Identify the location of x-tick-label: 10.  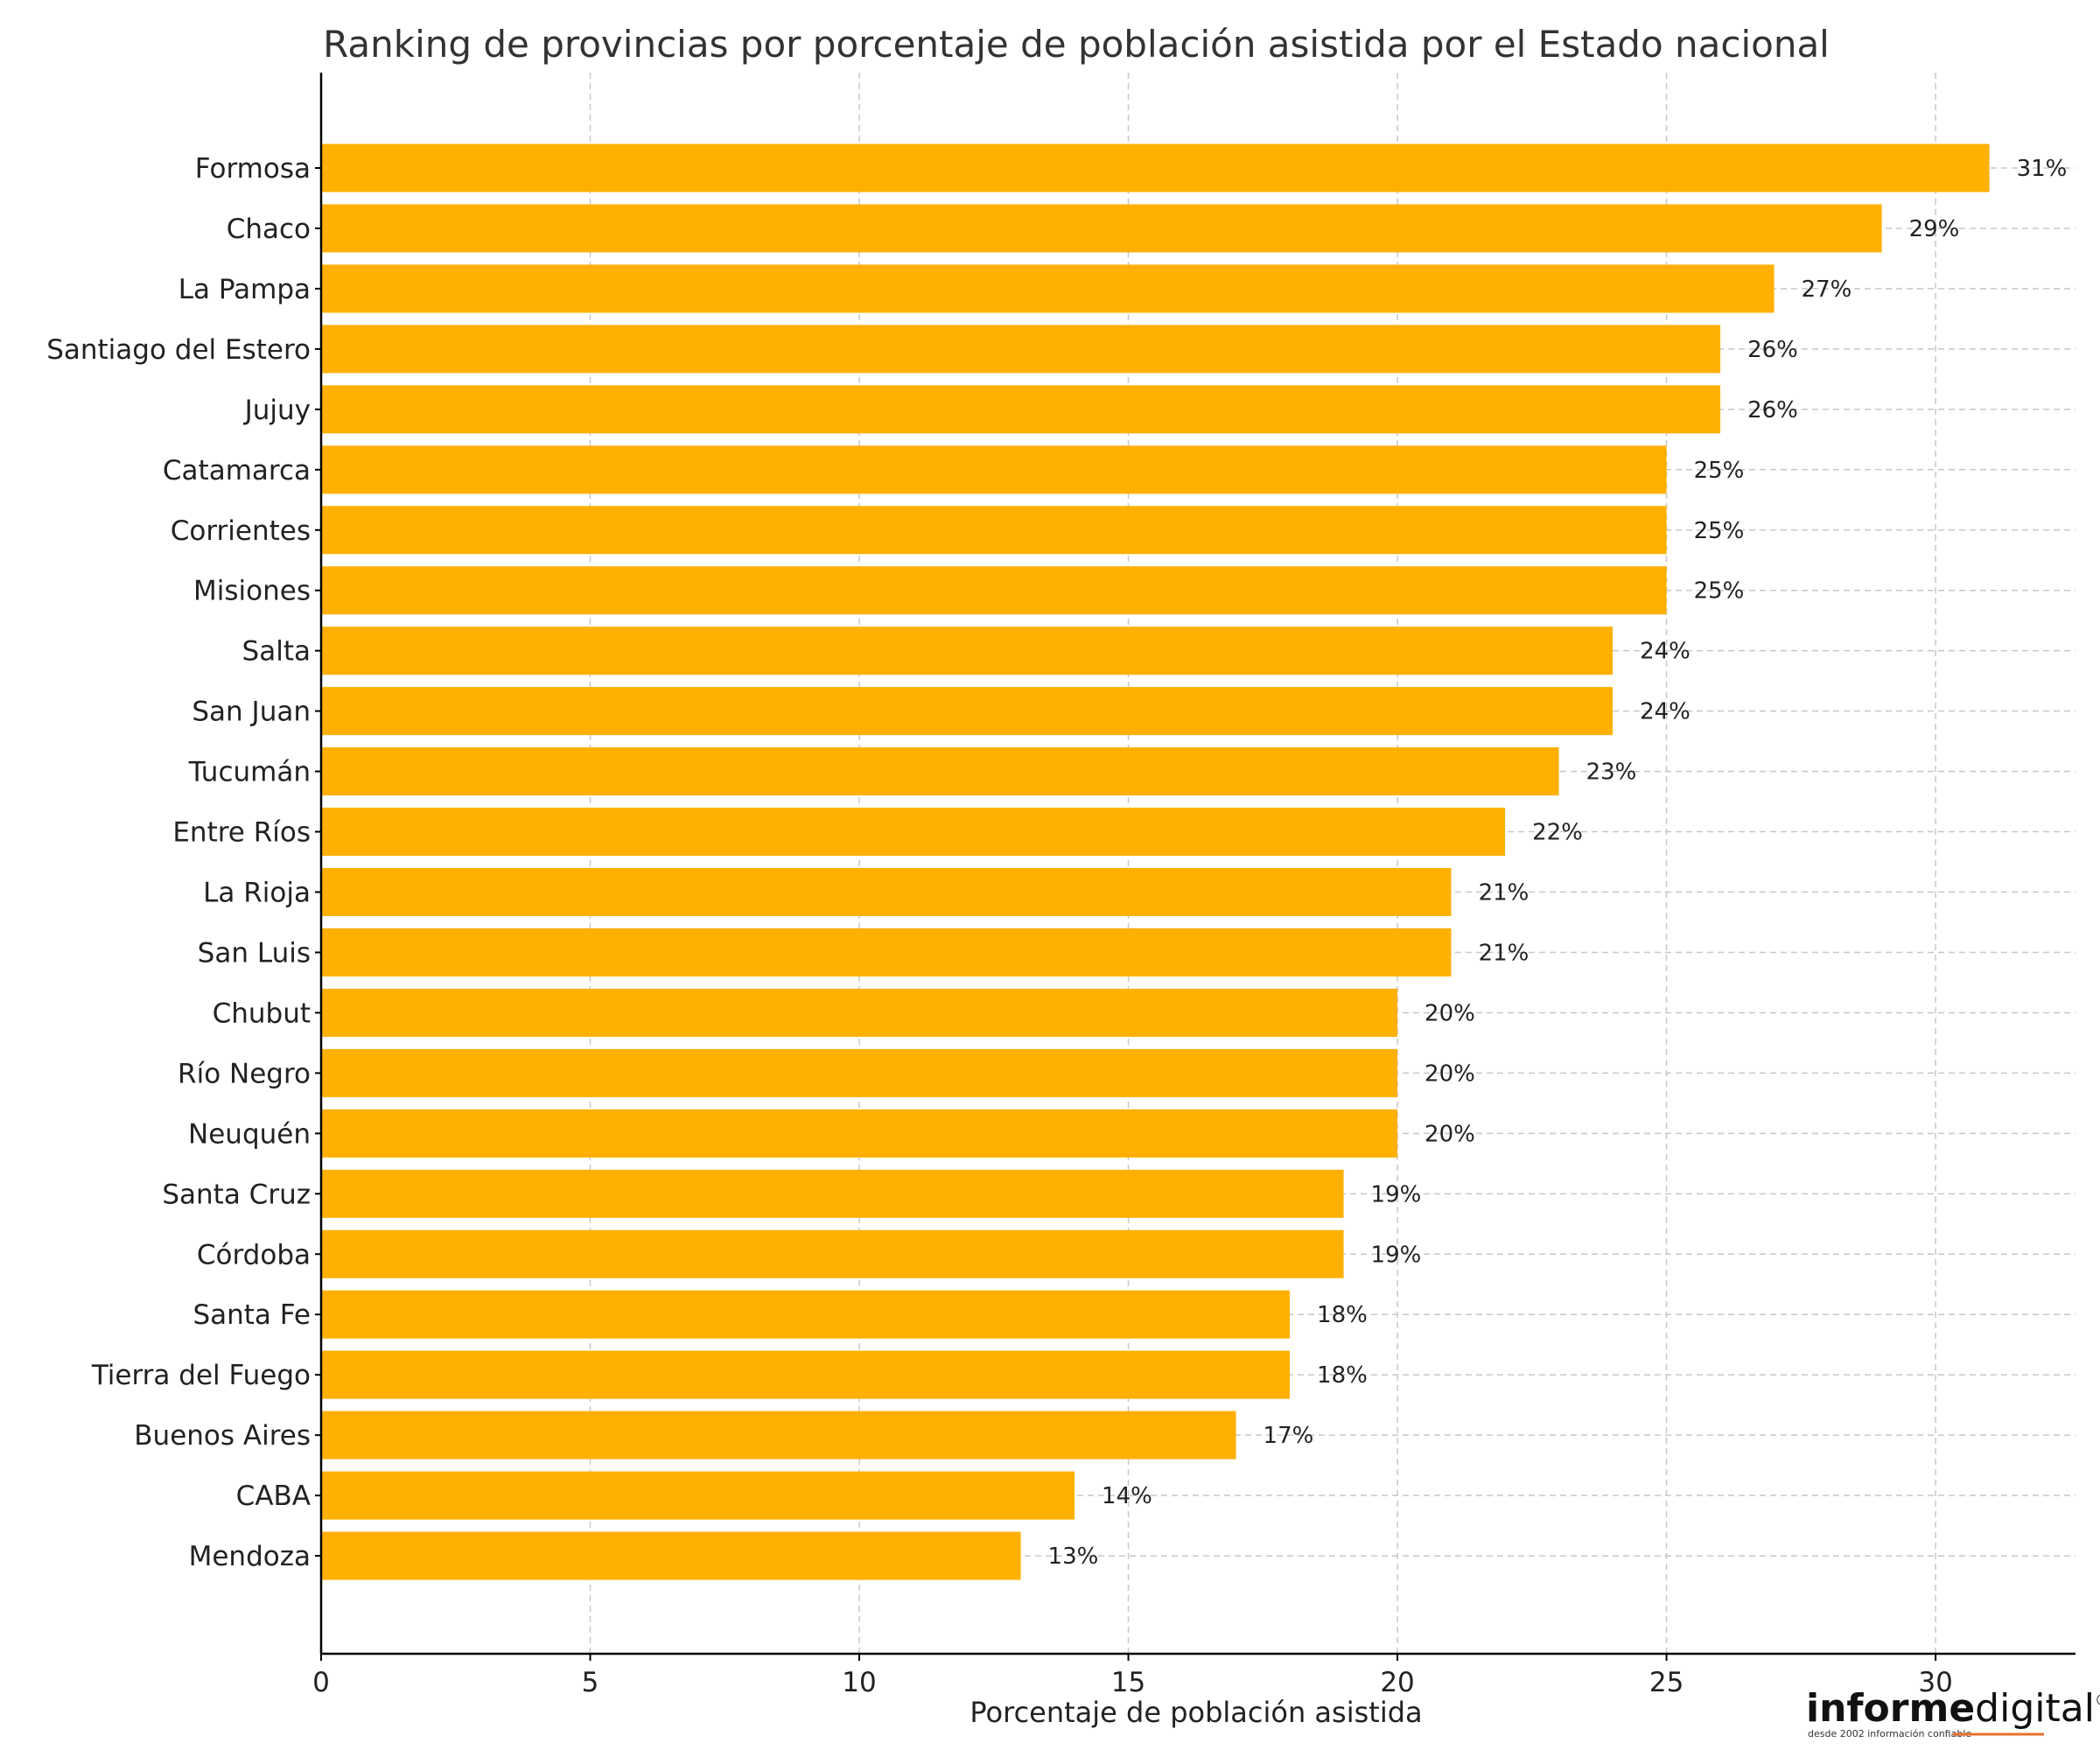
(859, 1682).